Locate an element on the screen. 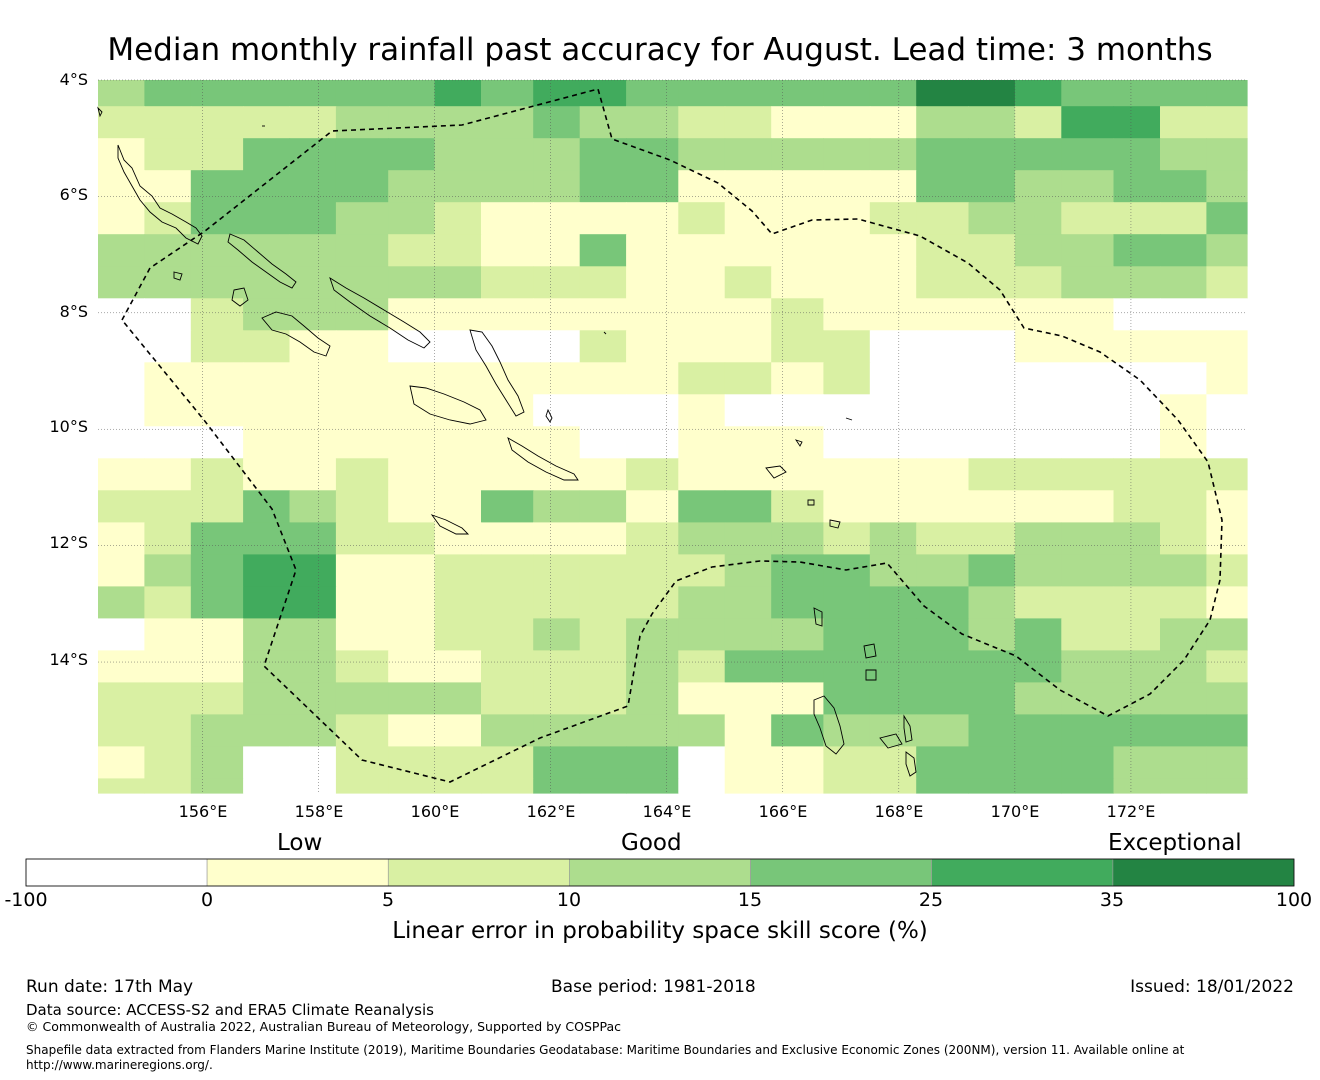 The width and height of the screenshot is (1320, 1080). coastline-choiseul is located at coordinates (262, 261).